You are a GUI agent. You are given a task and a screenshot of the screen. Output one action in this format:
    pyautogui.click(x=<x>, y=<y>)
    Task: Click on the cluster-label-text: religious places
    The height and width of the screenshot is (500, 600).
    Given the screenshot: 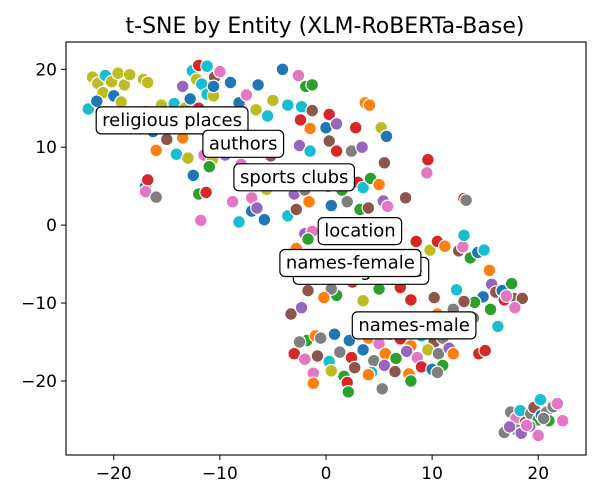 What is the action you would take?
    pyautogui.click(x=172, y=120)
    